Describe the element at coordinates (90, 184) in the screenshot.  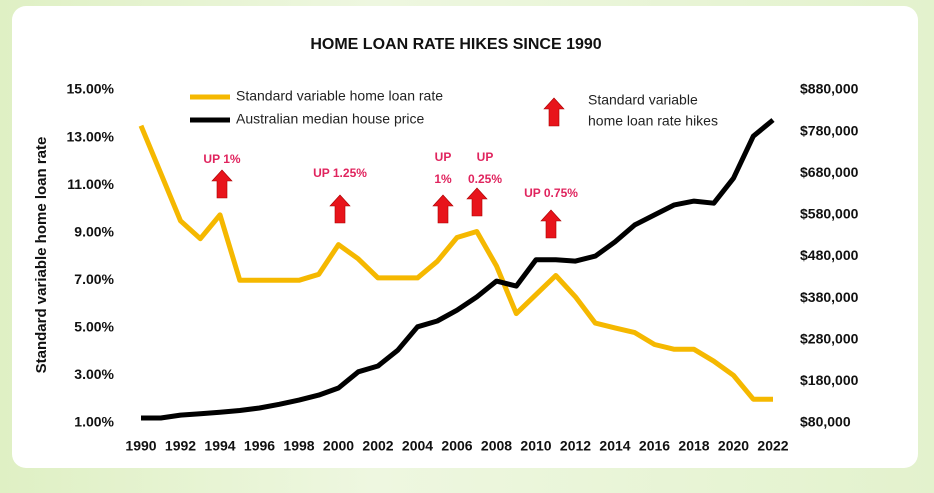
I see `y-tick-label: 11.00%` at that location.